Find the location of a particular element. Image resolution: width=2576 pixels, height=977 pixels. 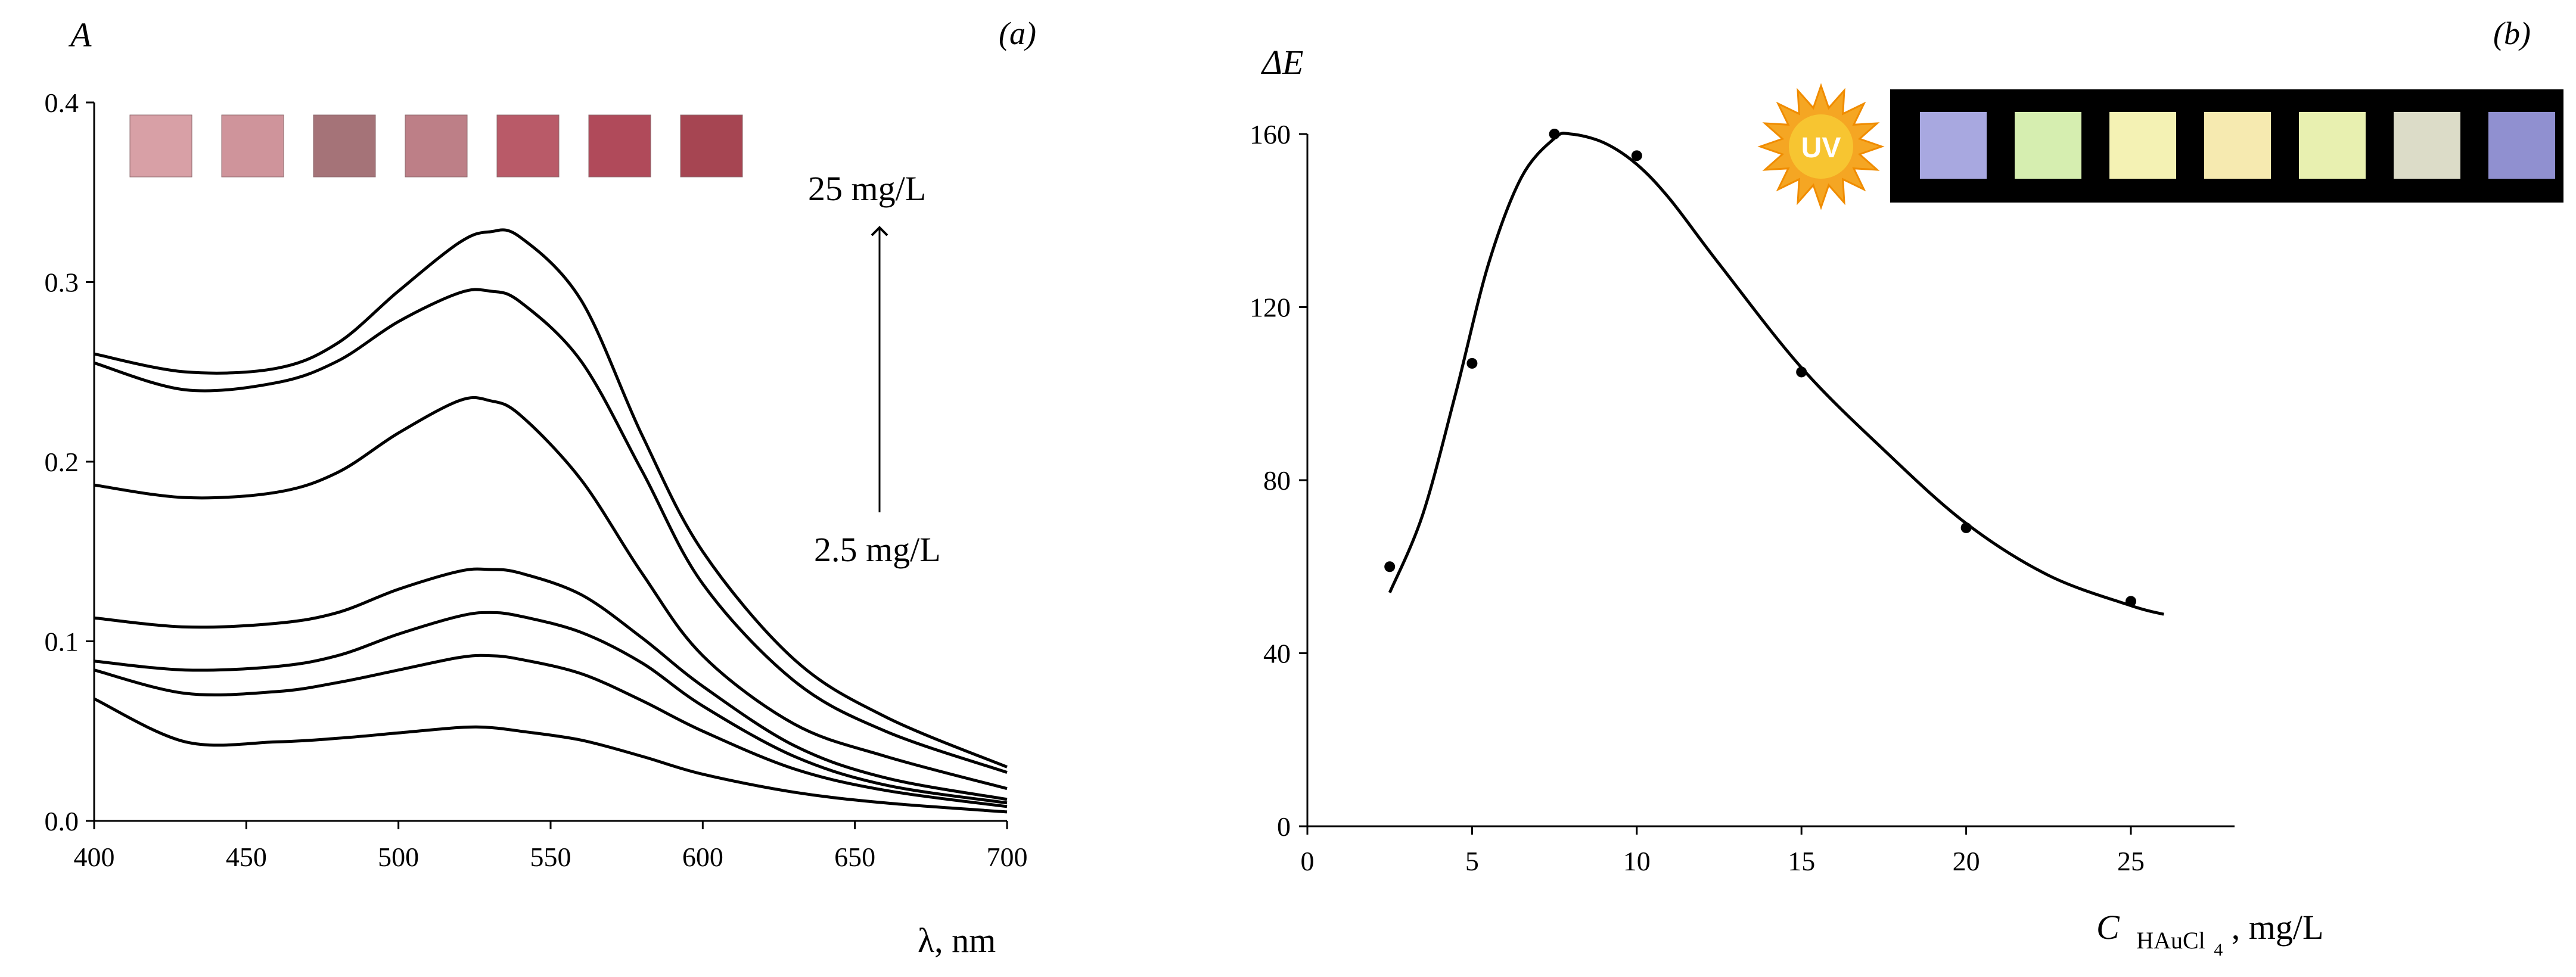

a-annotation-bottom: 2.5 mg/L is located at coordinates (877, 549).